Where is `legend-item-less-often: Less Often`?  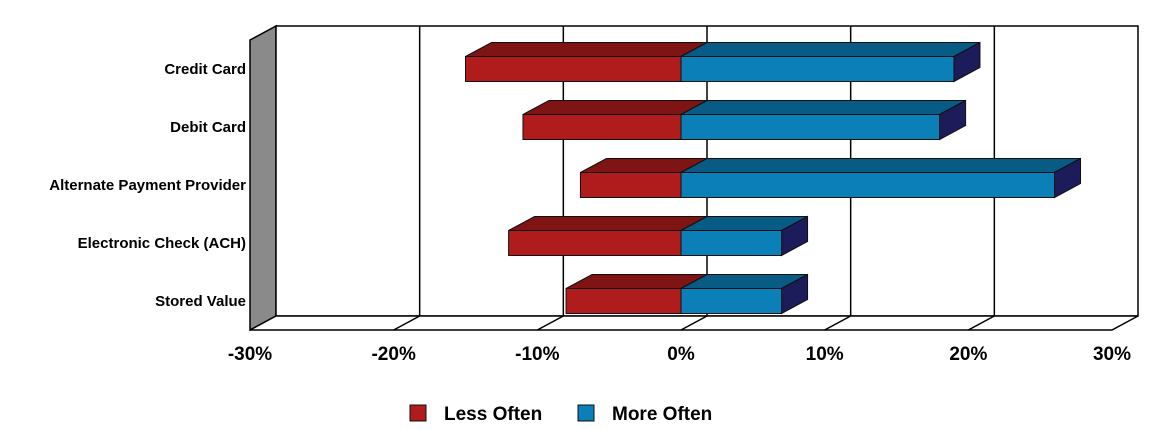 legend-item-less-often: Less Often is located at coordinates (475, 414).